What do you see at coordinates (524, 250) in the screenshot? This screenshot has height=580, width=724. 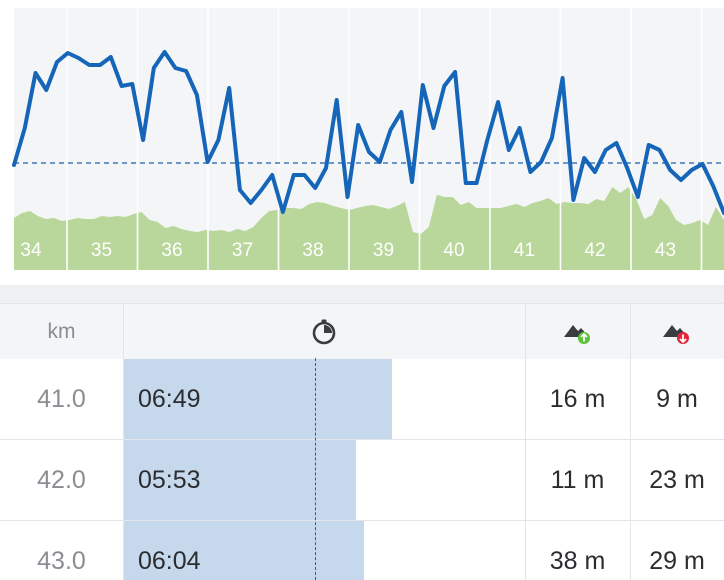 I see `km-tick-label: 41` at bounding box center [524, 250].